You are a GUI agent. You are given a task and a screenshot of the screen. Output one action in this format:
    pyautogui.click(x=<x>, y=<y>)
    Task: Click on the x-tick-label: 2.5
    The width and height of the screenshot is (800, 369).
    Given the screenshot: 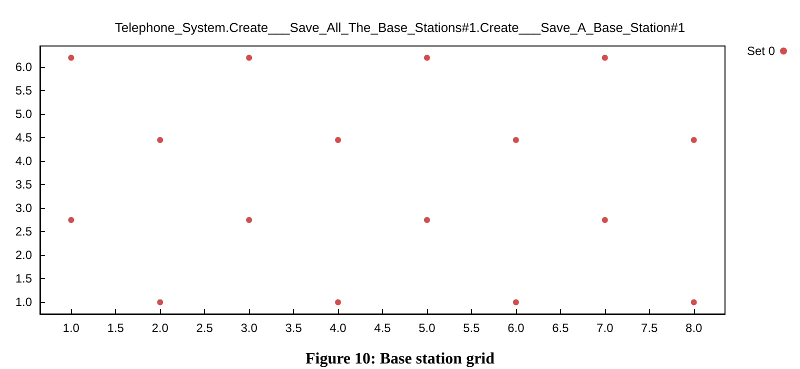 What is the action you would take?
    pyautogui.click(x=205, y=328)
    